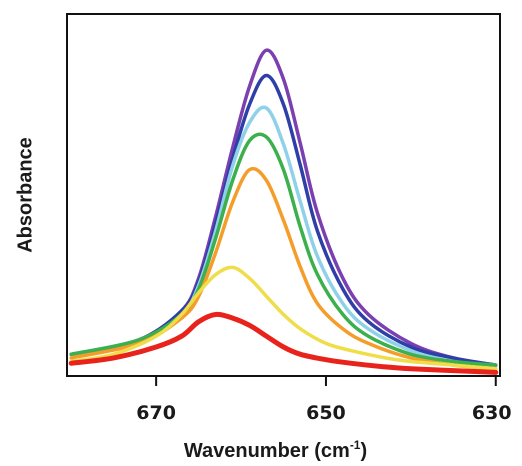  Describe the element at coordinates (492, 413) in the screenshot. I see `x-tick-label: 630` at that location.